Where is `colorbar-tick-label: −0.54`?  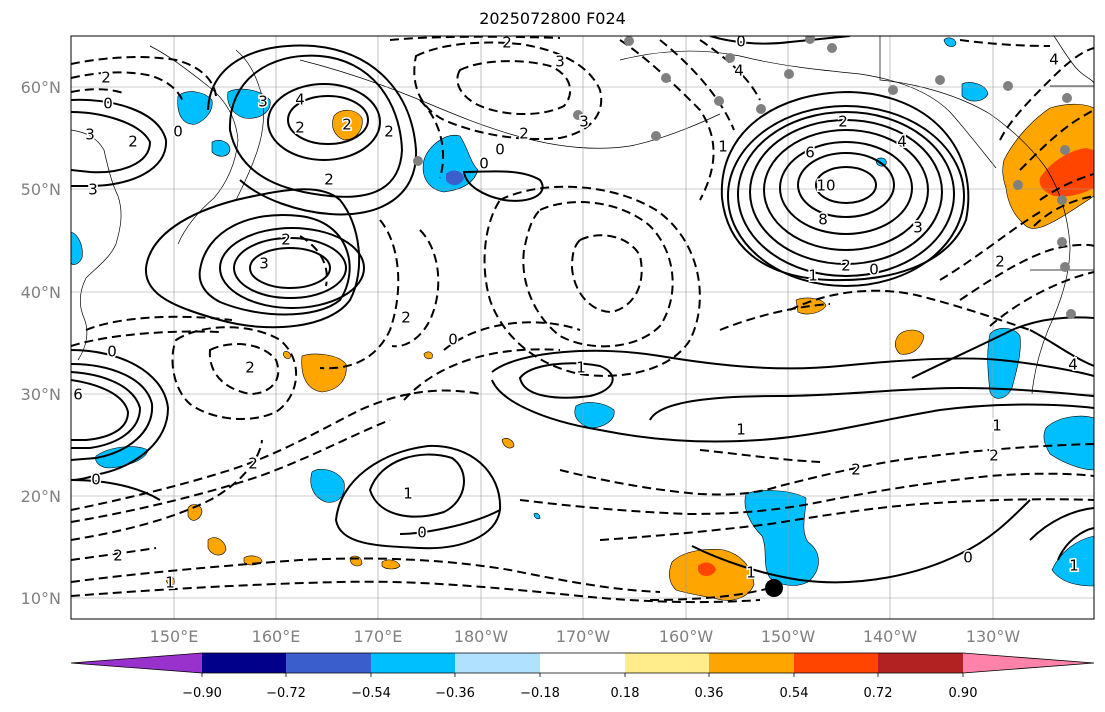
colorbar-tick-label: −0.54 is located at coordinates (371, 693).